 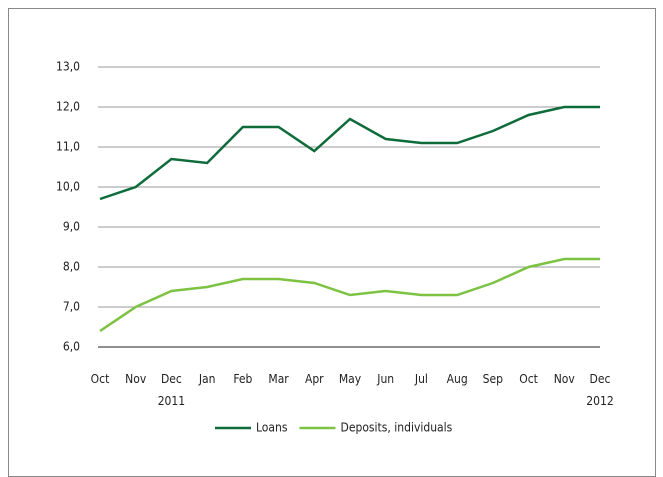 I want to click on line-series, so click(x=349, y=295).